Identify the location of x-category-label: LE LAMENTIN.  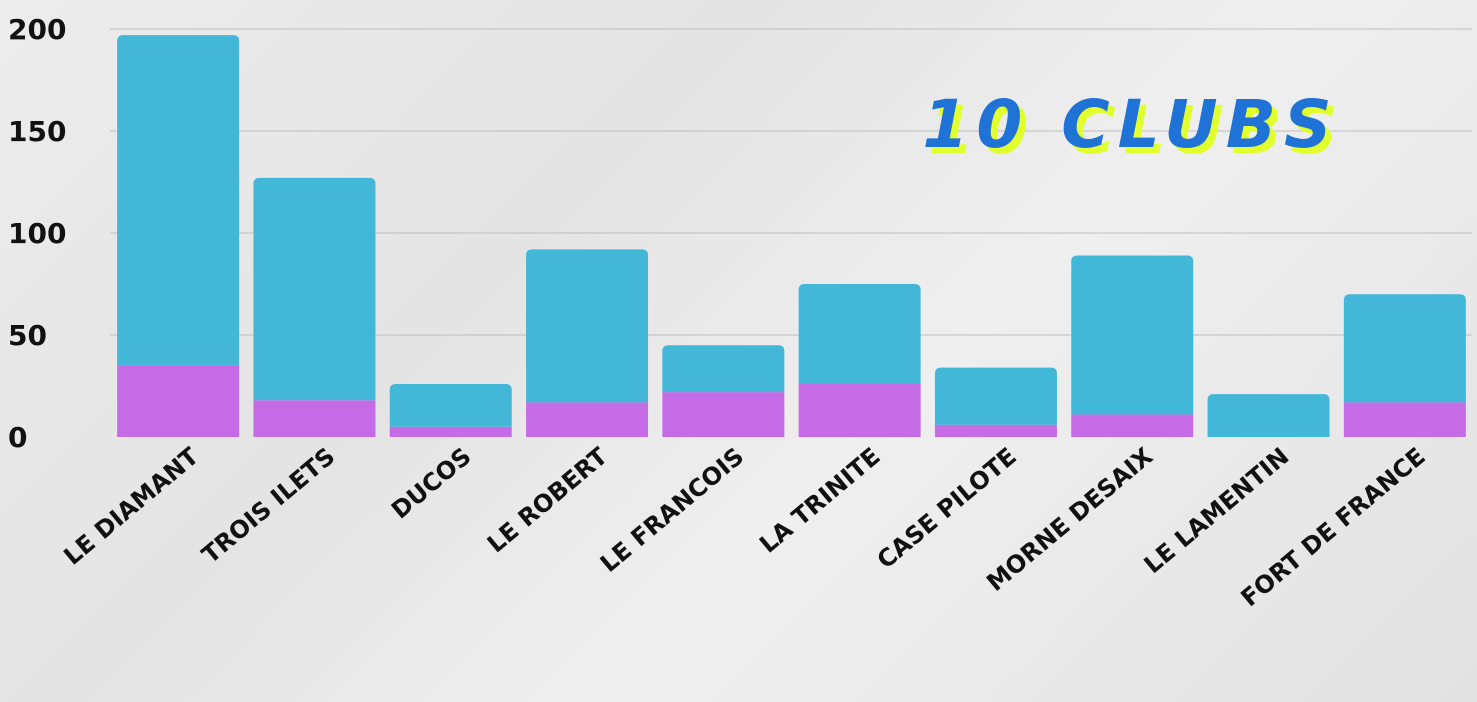
(1217, 510).